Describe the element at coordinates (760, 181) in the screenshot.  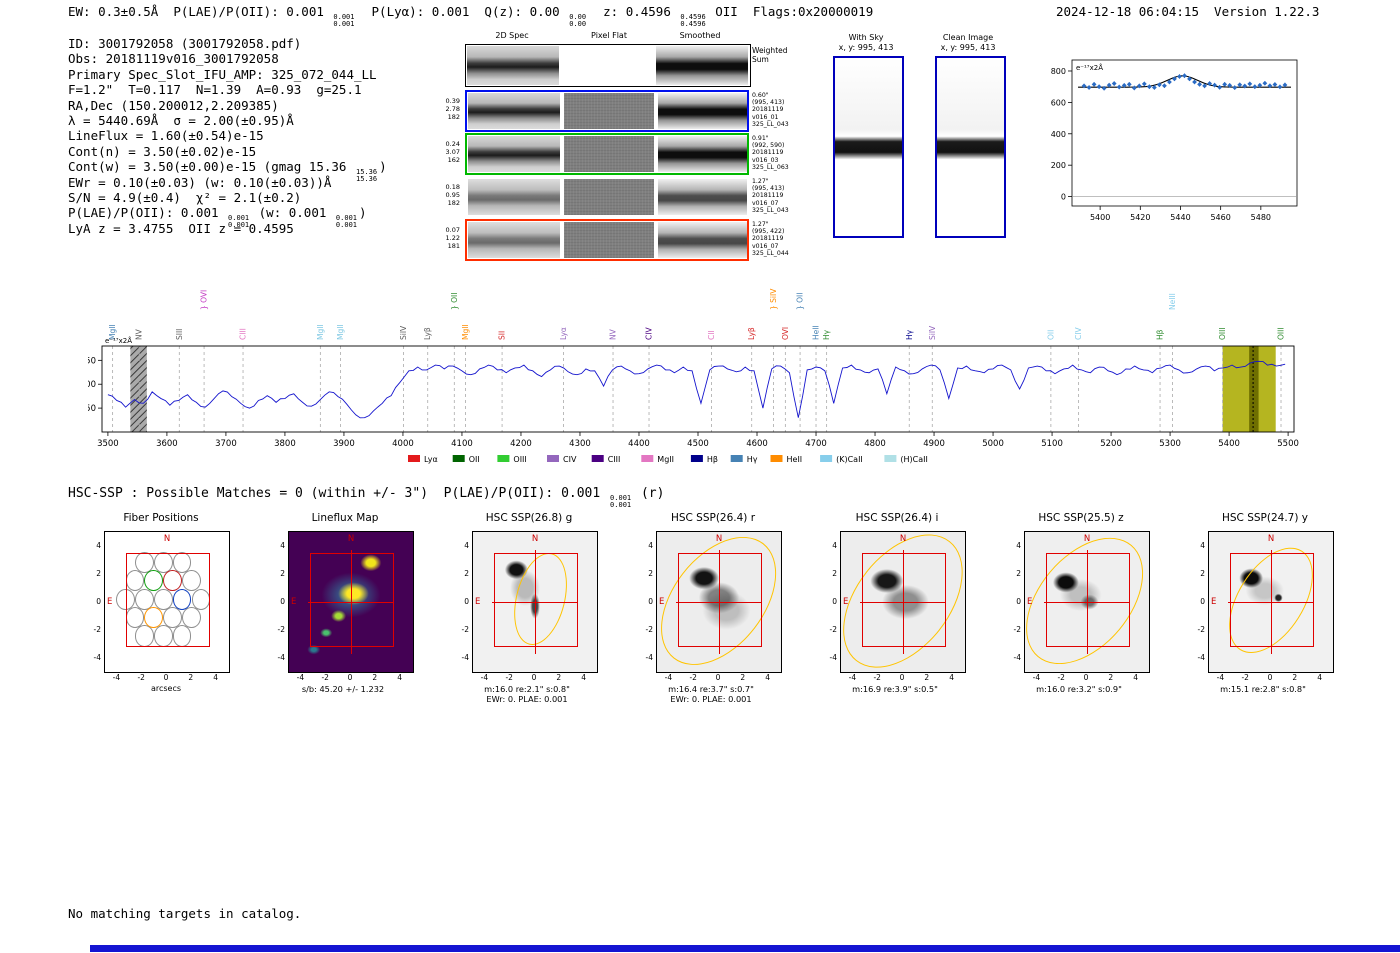
I see `caption-line: 1.27"` at that location.